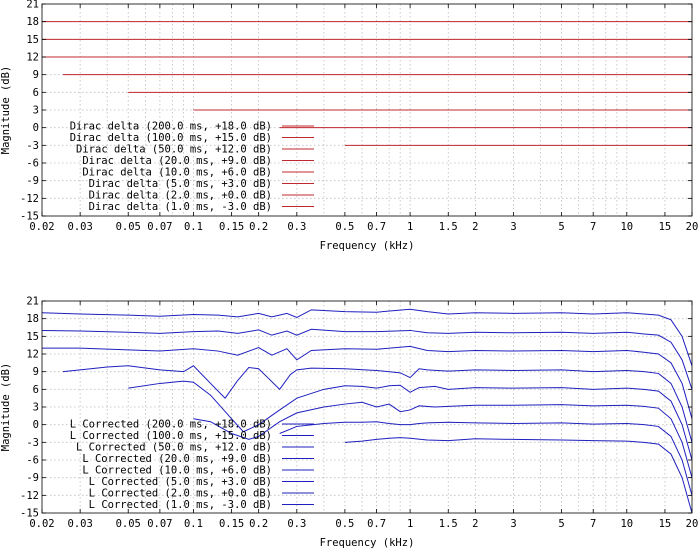  What do you see at coordinates (177, 471) in the screenshot?
I see `legend-label-5: L Corrected (10.0 ms, +6.0 dB)` at bounding box center [177, 471].